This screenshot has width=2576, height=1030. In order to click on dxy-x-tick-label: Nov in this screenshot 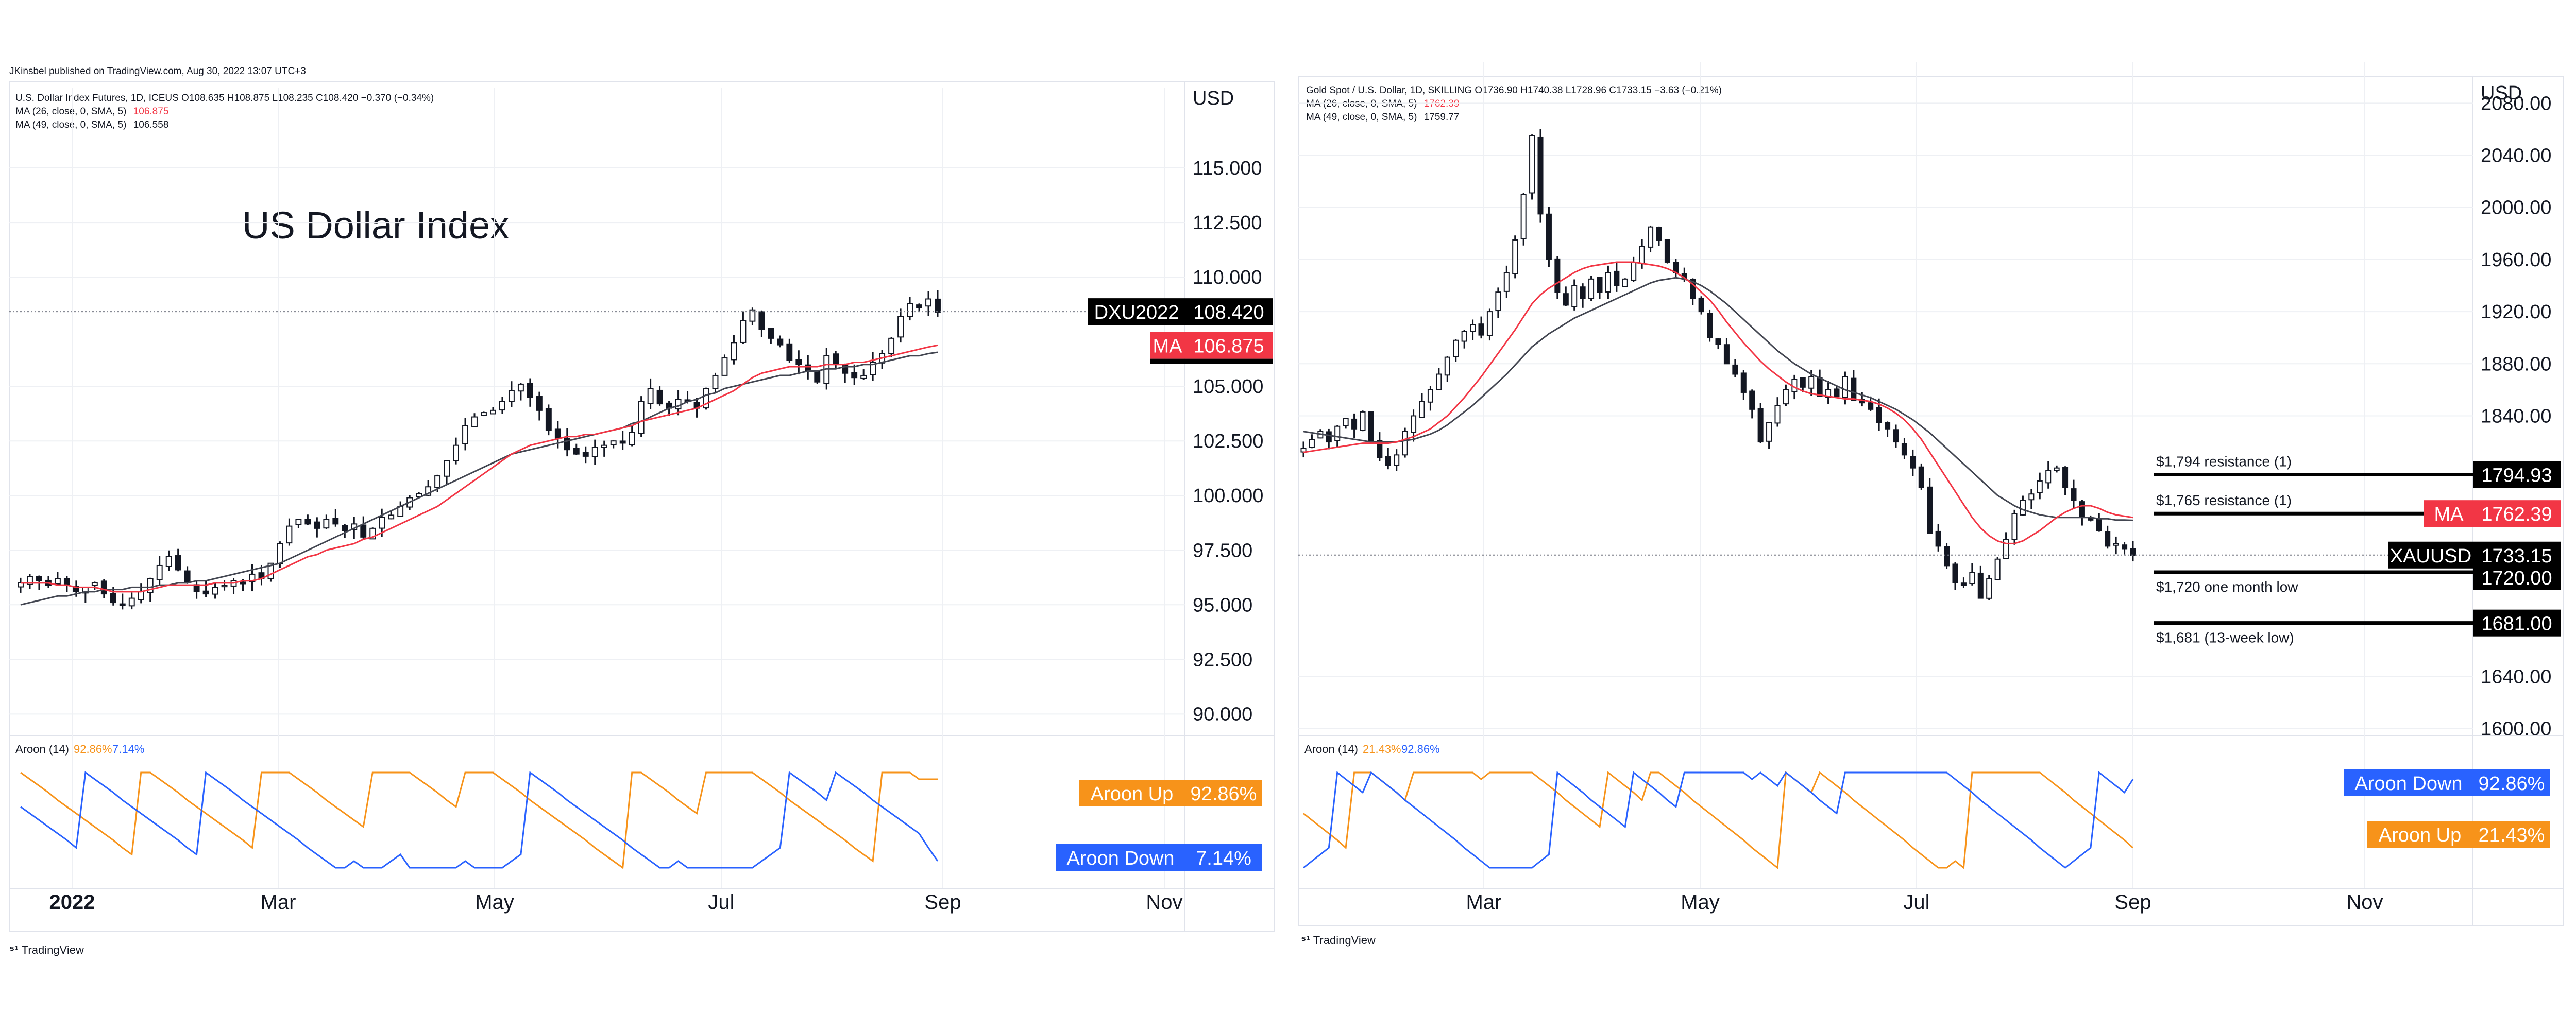, I will do `click(1164, 903)`.